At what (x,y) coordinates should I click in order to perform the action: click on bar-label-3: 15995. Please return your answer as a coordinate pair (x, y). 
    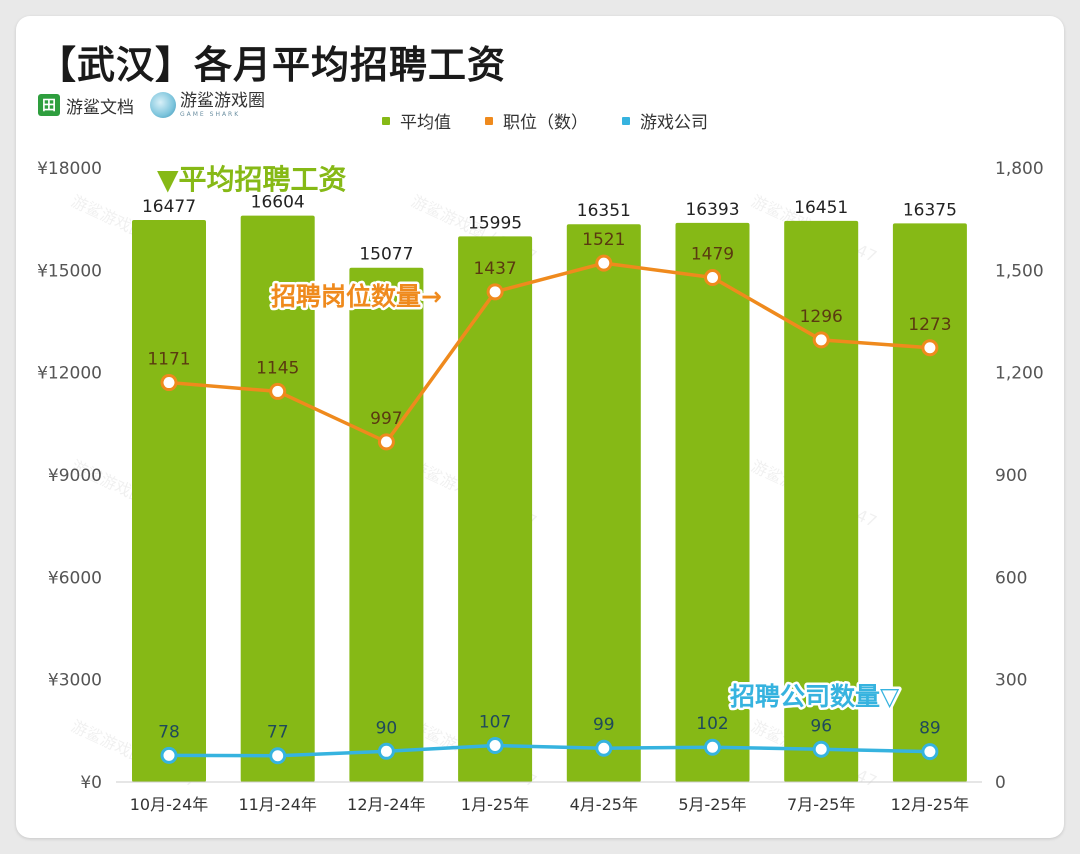
    Looking at the image, I should click on (495, 223).